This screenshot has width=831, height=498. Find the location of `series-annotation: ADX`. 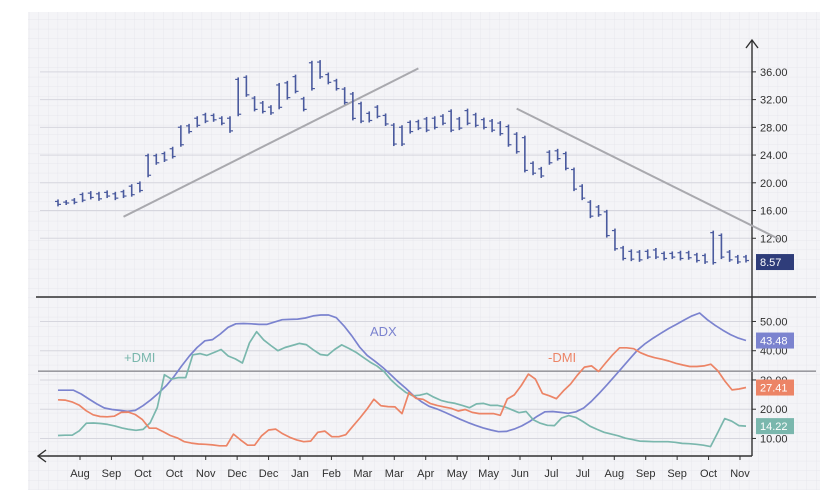

series-annotation: ADX is located at coordinates (383, 331).